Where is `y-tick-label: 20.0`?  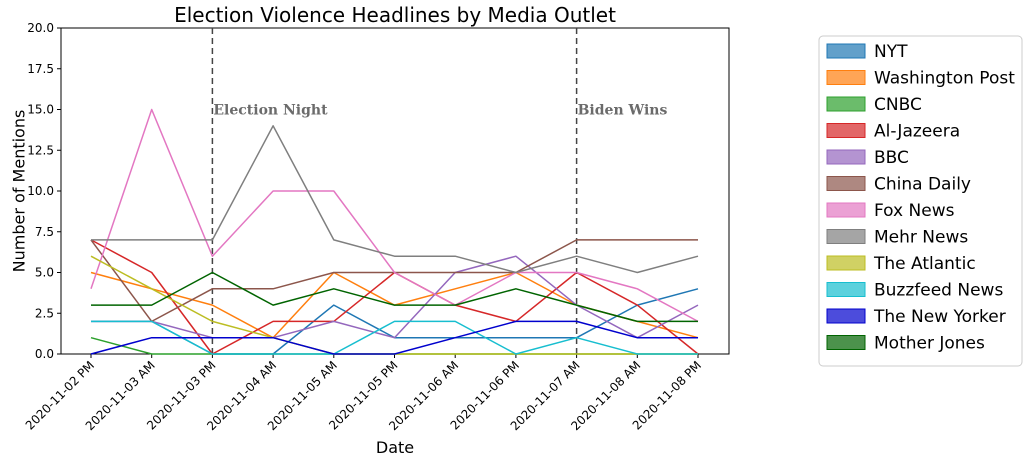 y-tick-label: 20.0 is located at coordinates (40, 28).